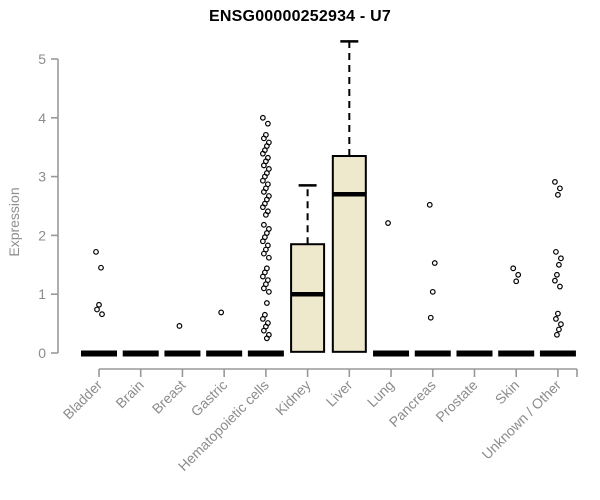 Image resolution: width=600 pixels, height=500 pixels. Describe the element at coordinates (456, 401) in the screenshot. I see `x-category-label: Prostate` at that location.